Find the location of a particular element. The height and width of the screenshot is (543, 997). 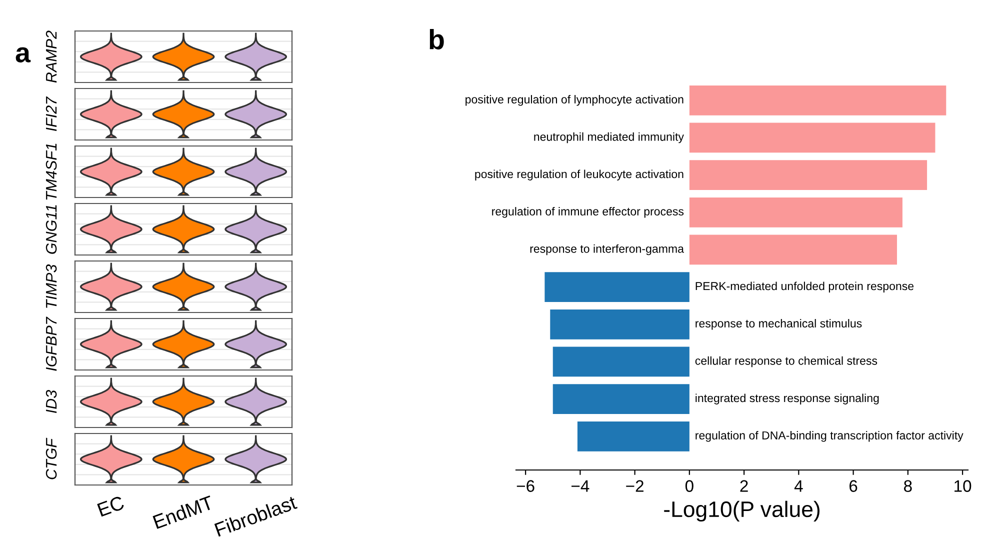

category-label: EC is located at coordinates (111, 506).